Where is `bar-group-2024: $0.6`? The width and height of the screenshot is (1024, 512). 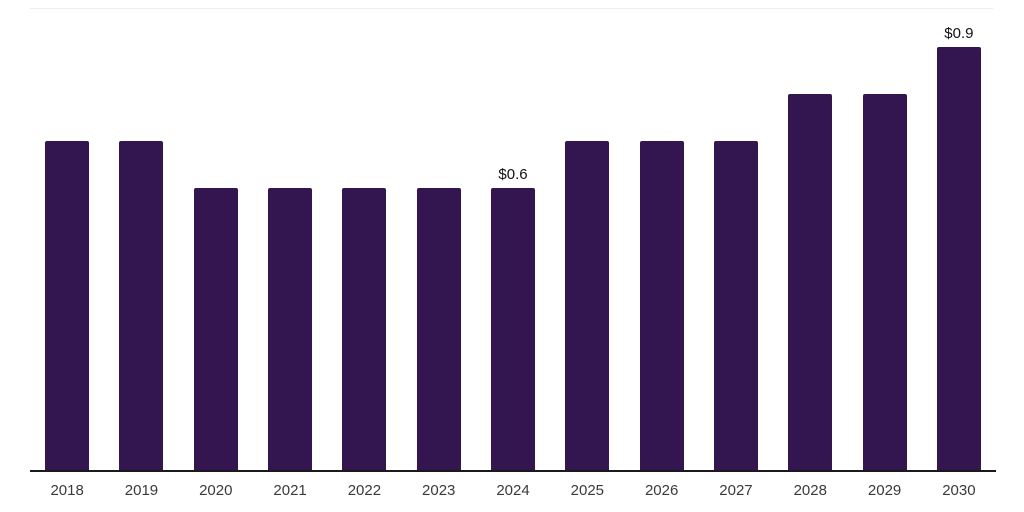 bar-group-2024: $0.6 is located at coordinates (513, 318).